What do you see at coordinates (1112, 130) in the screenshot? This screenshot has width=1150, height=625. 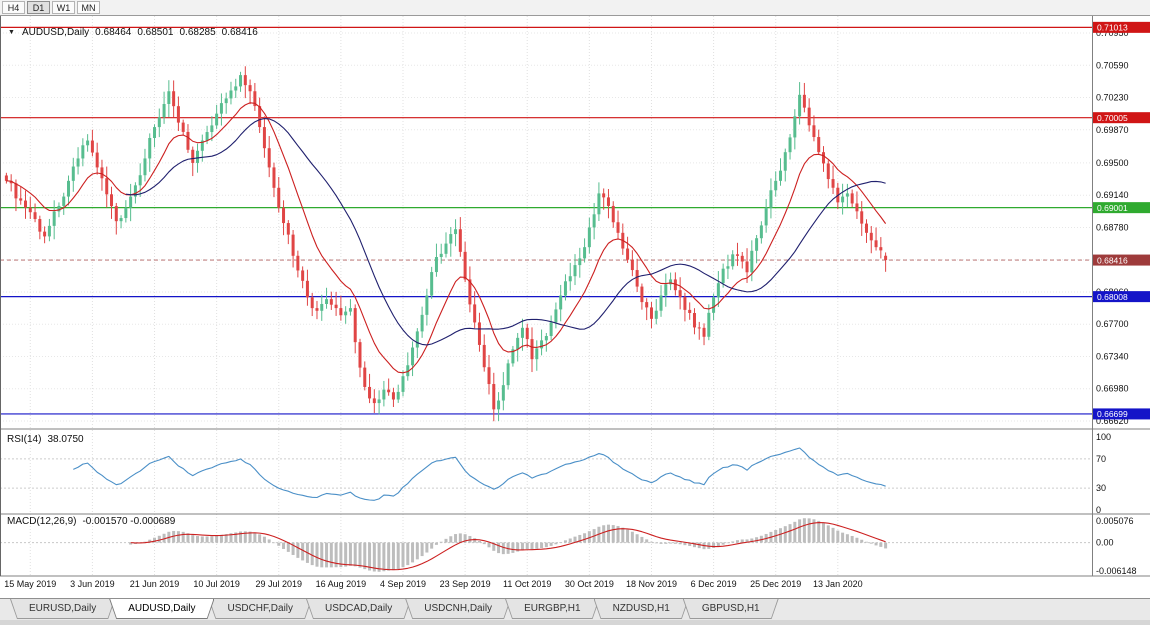 I see `svg-text: 0.69870` at bounding box center [1112, 130].